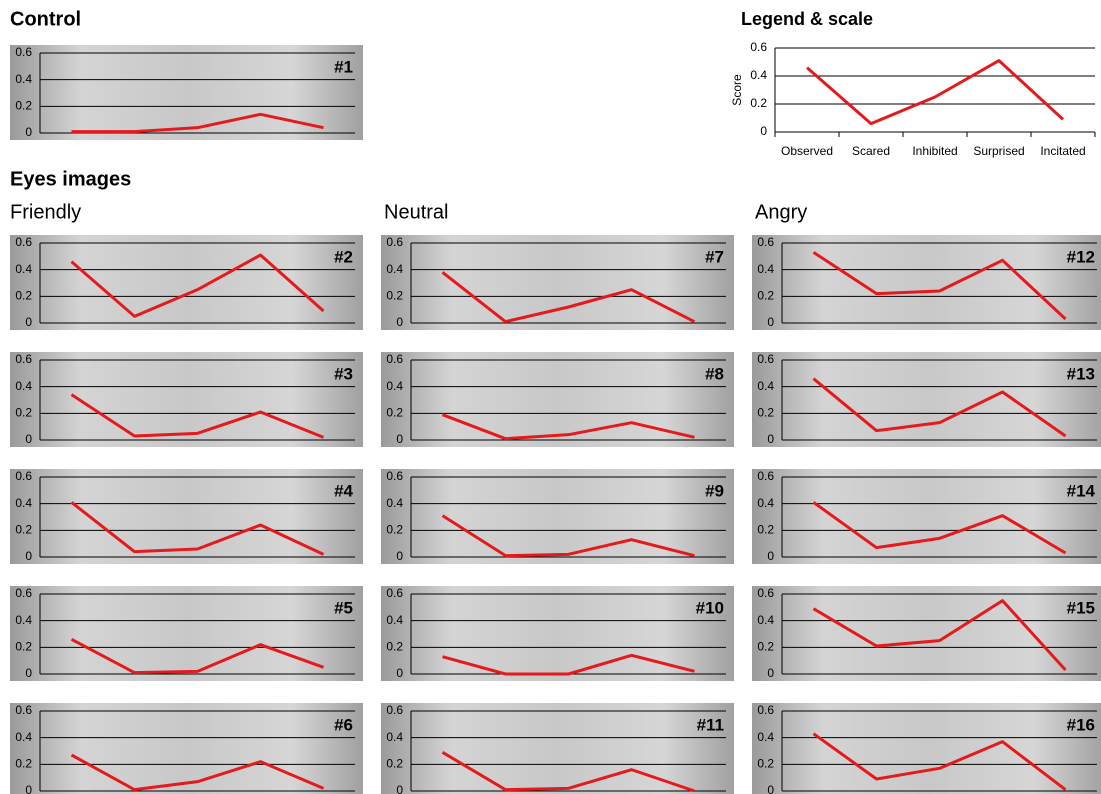  Describe the element at coordinates (807, 19) in the screenshot. I see `heading: Legend & scale` at that location.